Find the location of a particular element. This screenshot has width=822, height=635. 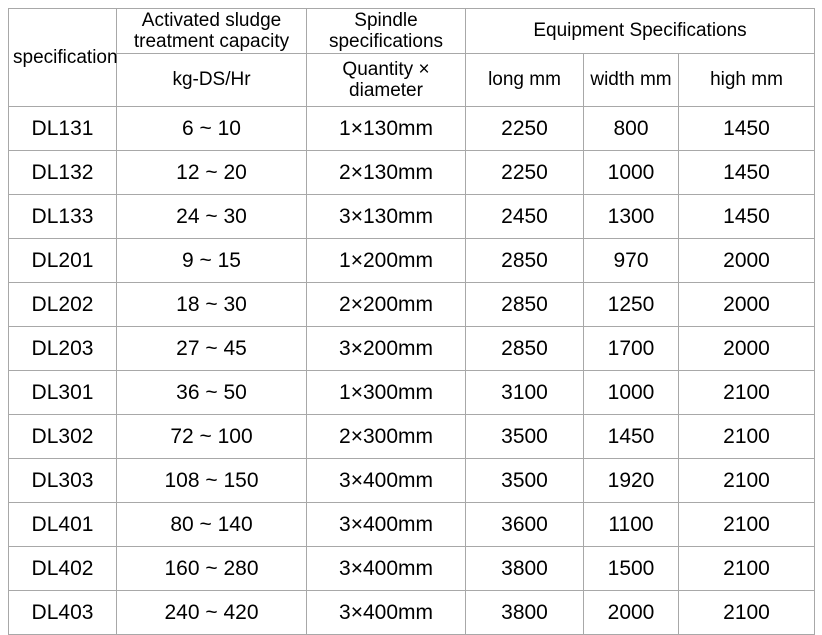

cell-model: DL203 is located at coordinates (62, 348).